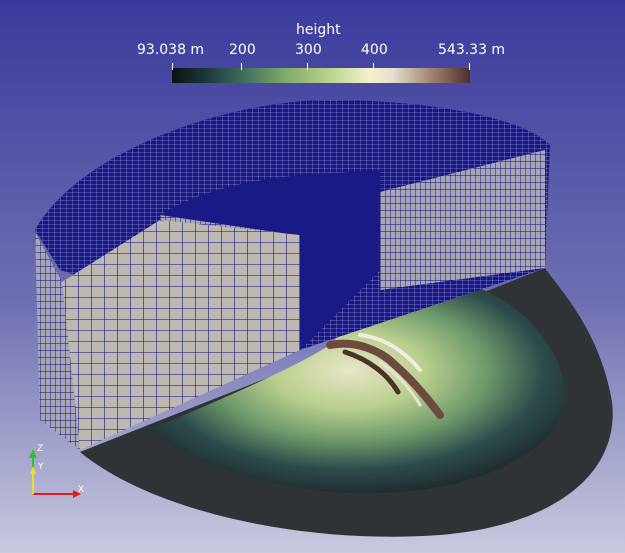  Describe the element at coordinates (318, 30) in the screenshot. I see `colorbar-title: height` at that location.